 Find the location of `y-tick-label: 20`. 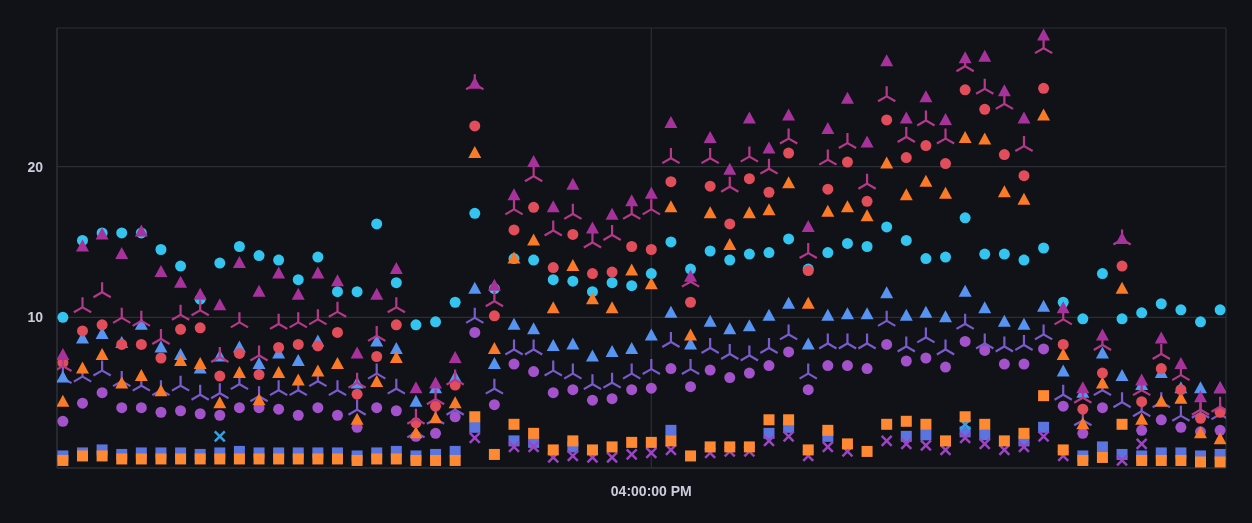

y-tick-label: 20 is located at coordinates (35, 166).